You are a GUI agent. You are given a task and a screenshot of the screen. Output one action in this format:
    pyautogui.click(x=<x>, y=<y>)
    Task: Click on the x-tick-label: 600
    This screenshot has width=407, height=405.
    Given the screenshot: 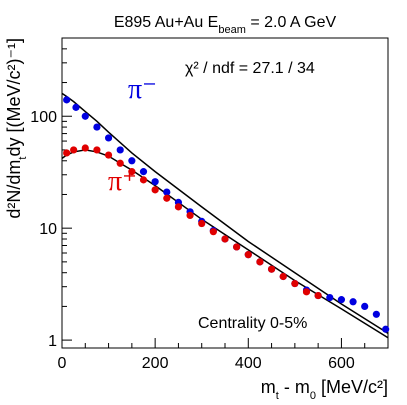 What is the action you would take?
    pyautogui.click(x=341, y=363)
    